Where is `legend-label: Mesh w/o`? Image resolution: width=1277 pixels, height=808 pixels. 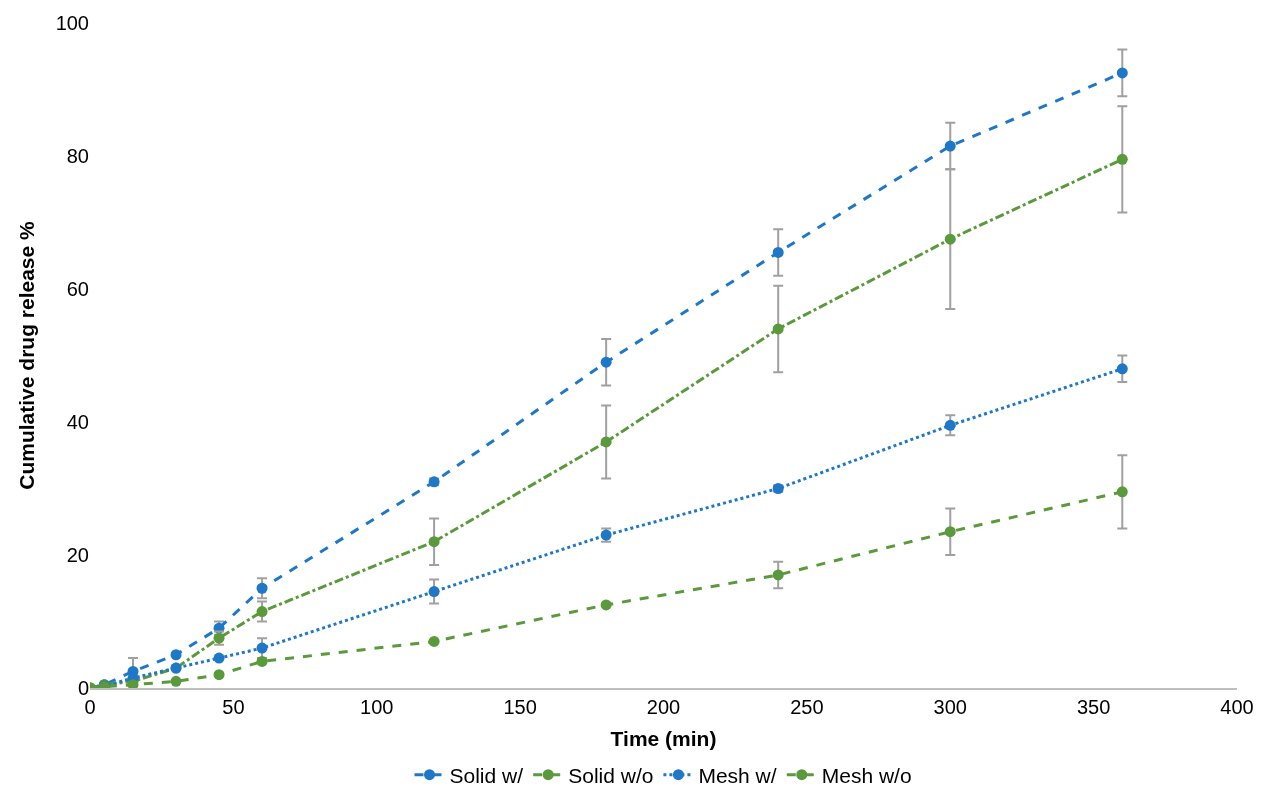
legend-label: Mesh w/o is located at coordinates (866, 775).